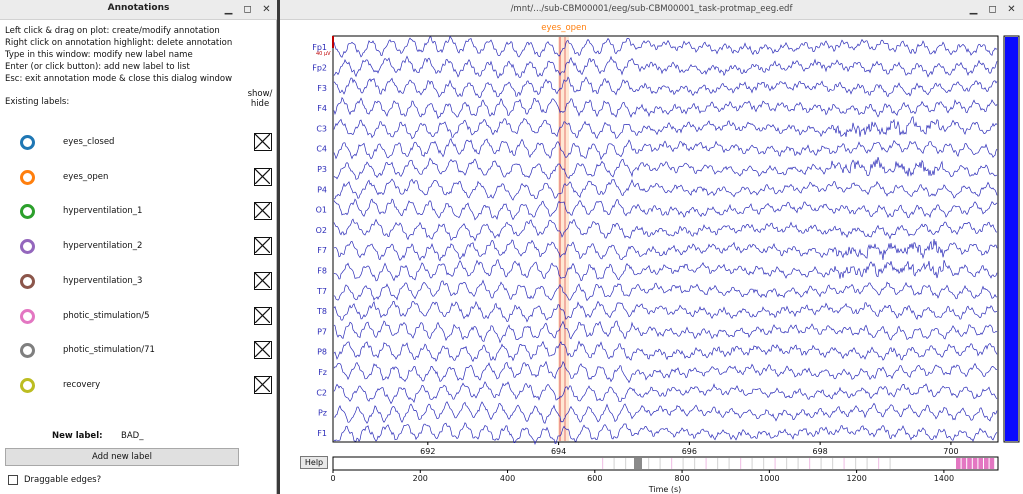  What do you see at coordinates (323, 54) in the screenshot?
I see `scale-bar-label: 40 µV` at bounding box center [323, 54].